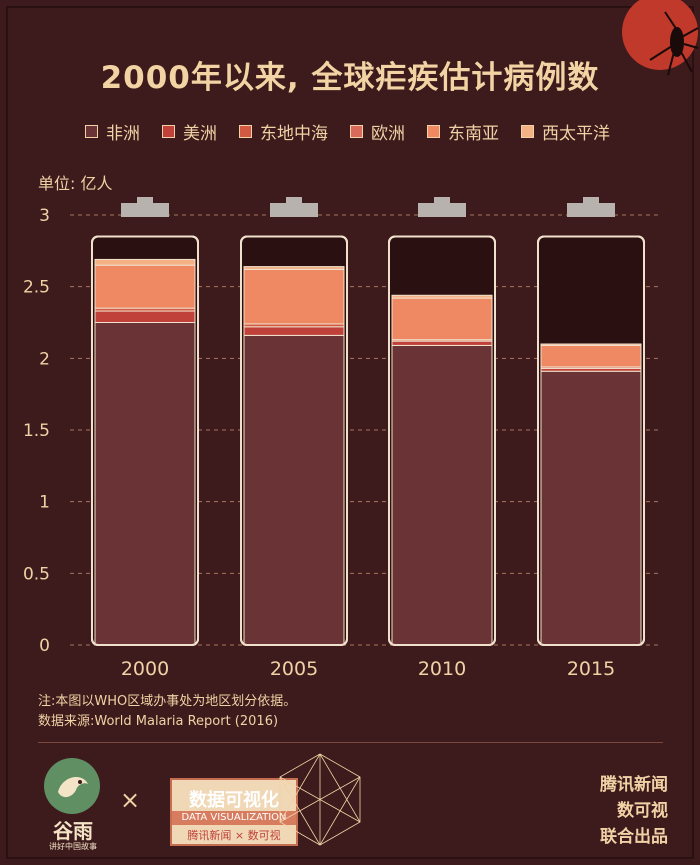  I want to click on data-visualization-logo: 数据可视化 DATA VISUALIZATION 腾讯新闻 × 数可视, so click(234, 812).